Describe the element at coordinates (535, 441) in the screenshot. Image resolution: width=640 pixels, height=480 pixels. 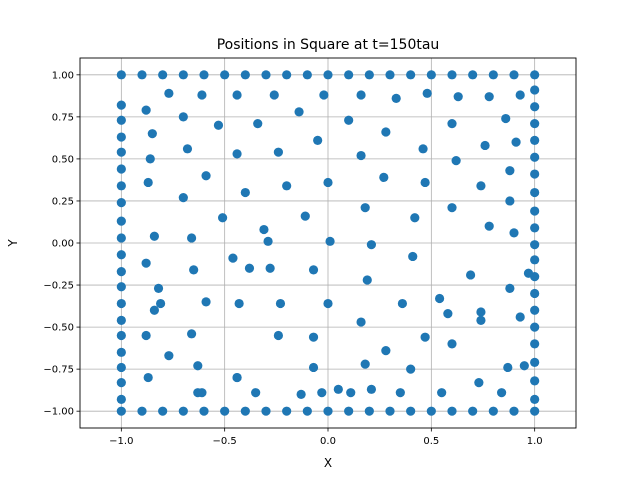
I see `x-tick-label: 1.0` at that location.